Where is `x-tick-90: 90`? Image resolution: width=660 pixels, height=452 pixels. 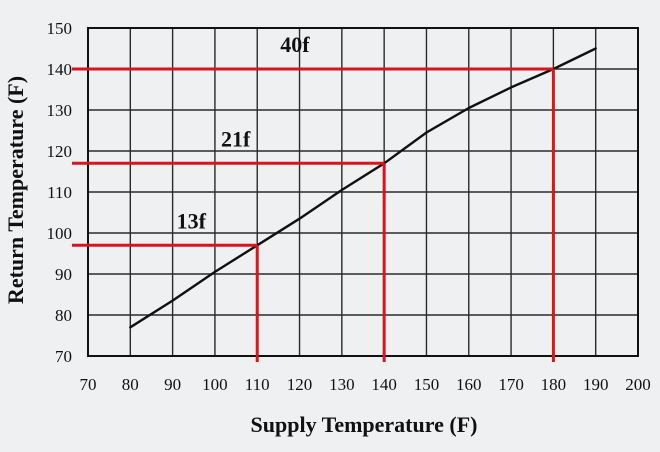 x-tick-90: 90 is located at coordinates (172, 384).